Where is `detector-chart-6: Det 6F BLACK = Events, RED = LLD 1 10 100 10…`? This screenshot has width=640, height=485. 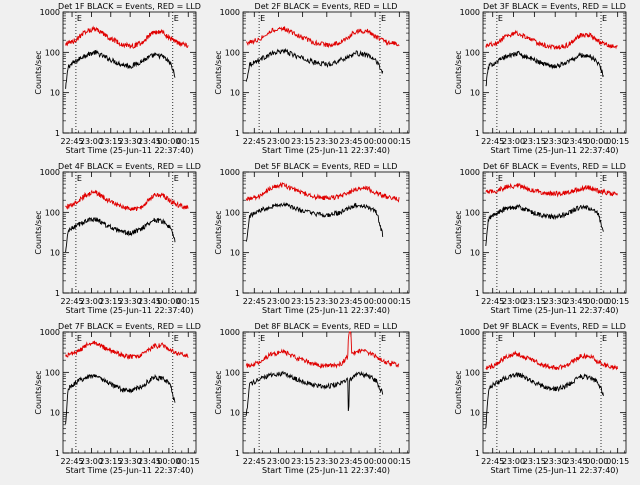 detector-chart-6: Det 6F BLACK = Events, RED = LLD 1 10 100 10… is located at coordinates (541, 238).